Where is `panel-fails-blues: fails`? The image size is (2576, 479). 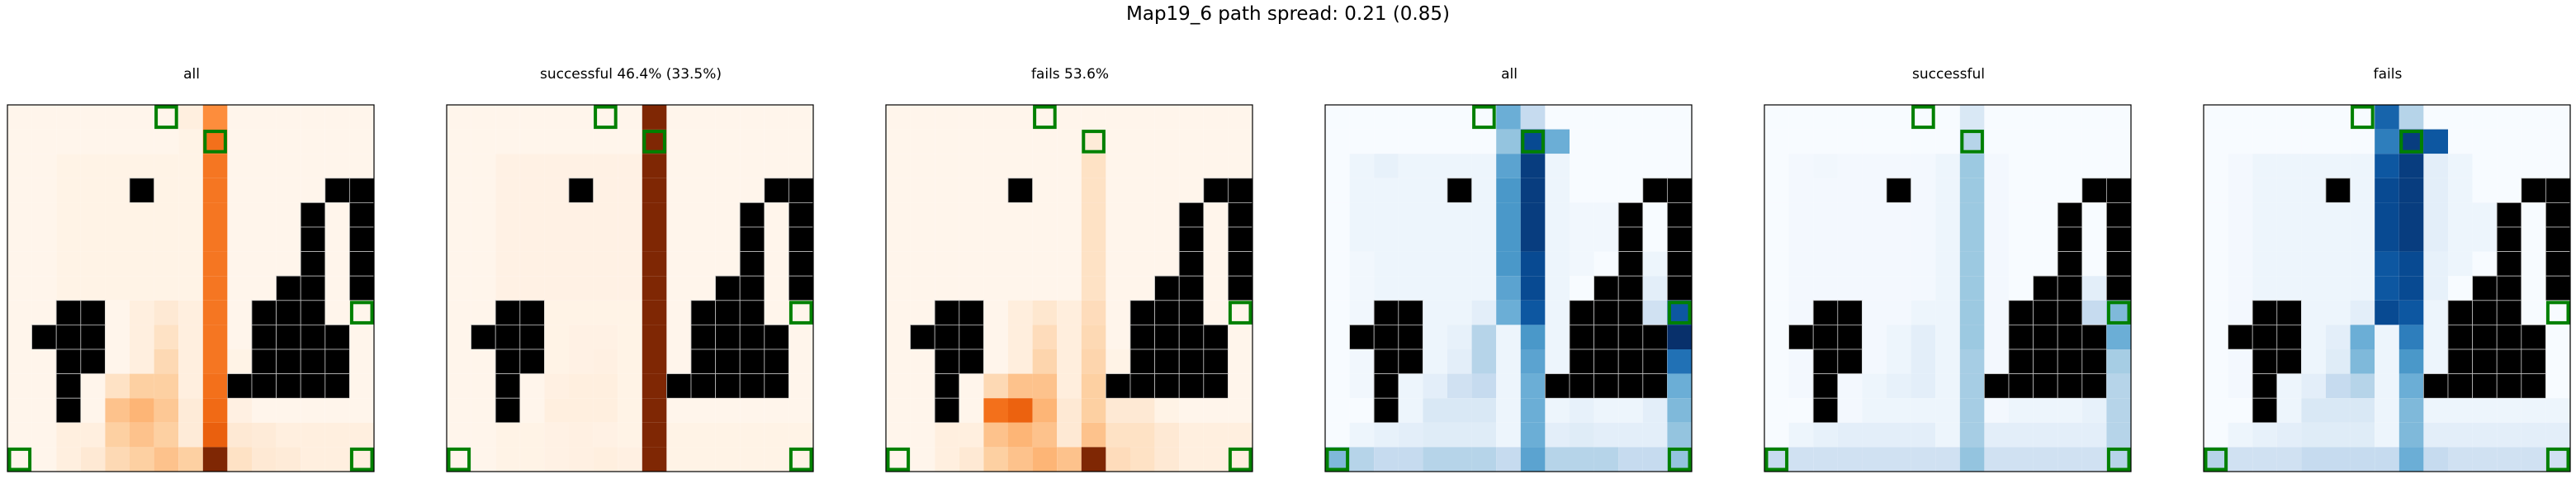 panel-fails-blues: fails is located at coordinates (2387, 239).